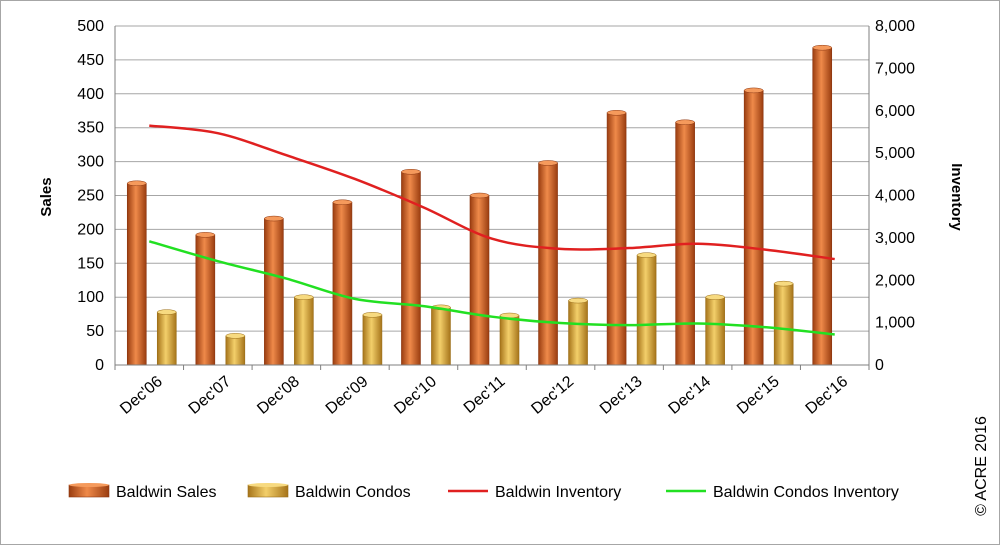 This screenshot has height=545, width=1000. I want to click on y-axis-title: Sales, so click(46, 196).